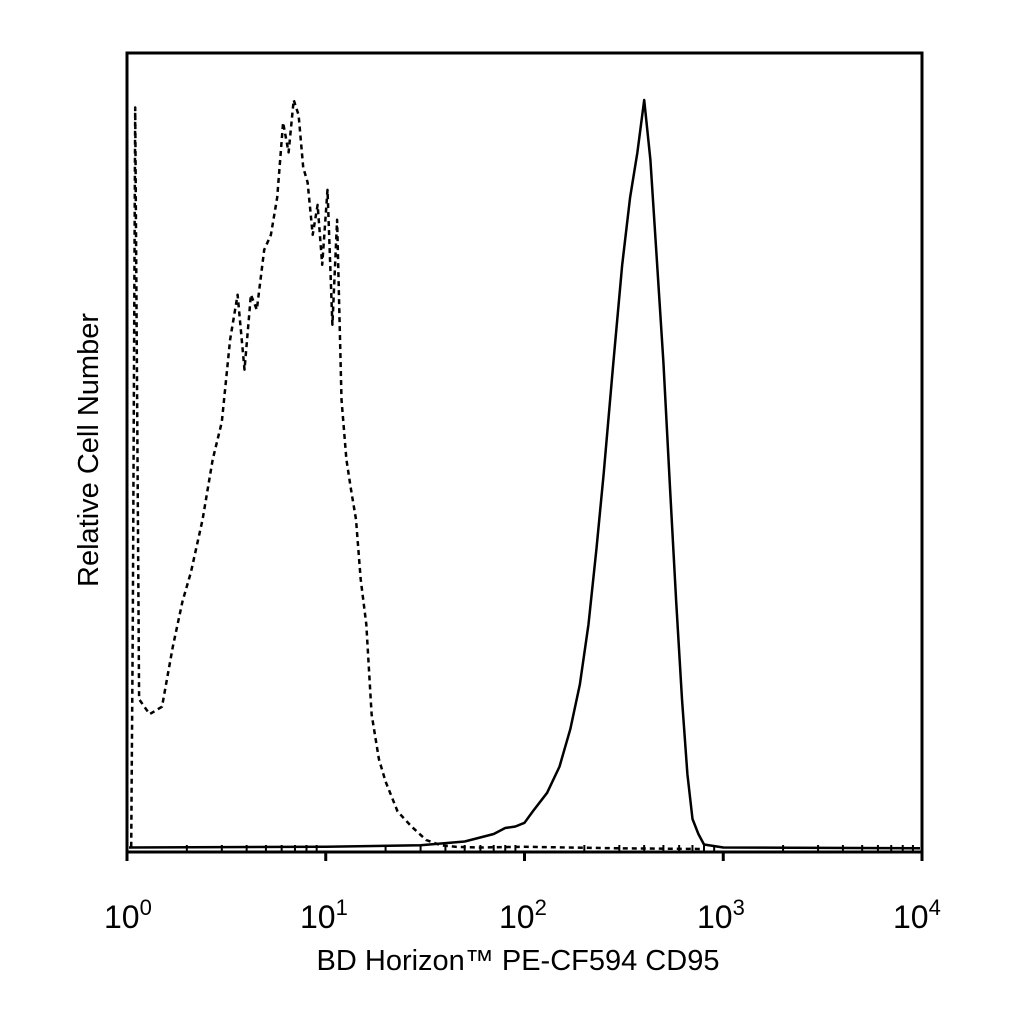 This screenshot has height=1024, width=1024. I want to click on x-tick-label-3: 10³, so click(721, 915).